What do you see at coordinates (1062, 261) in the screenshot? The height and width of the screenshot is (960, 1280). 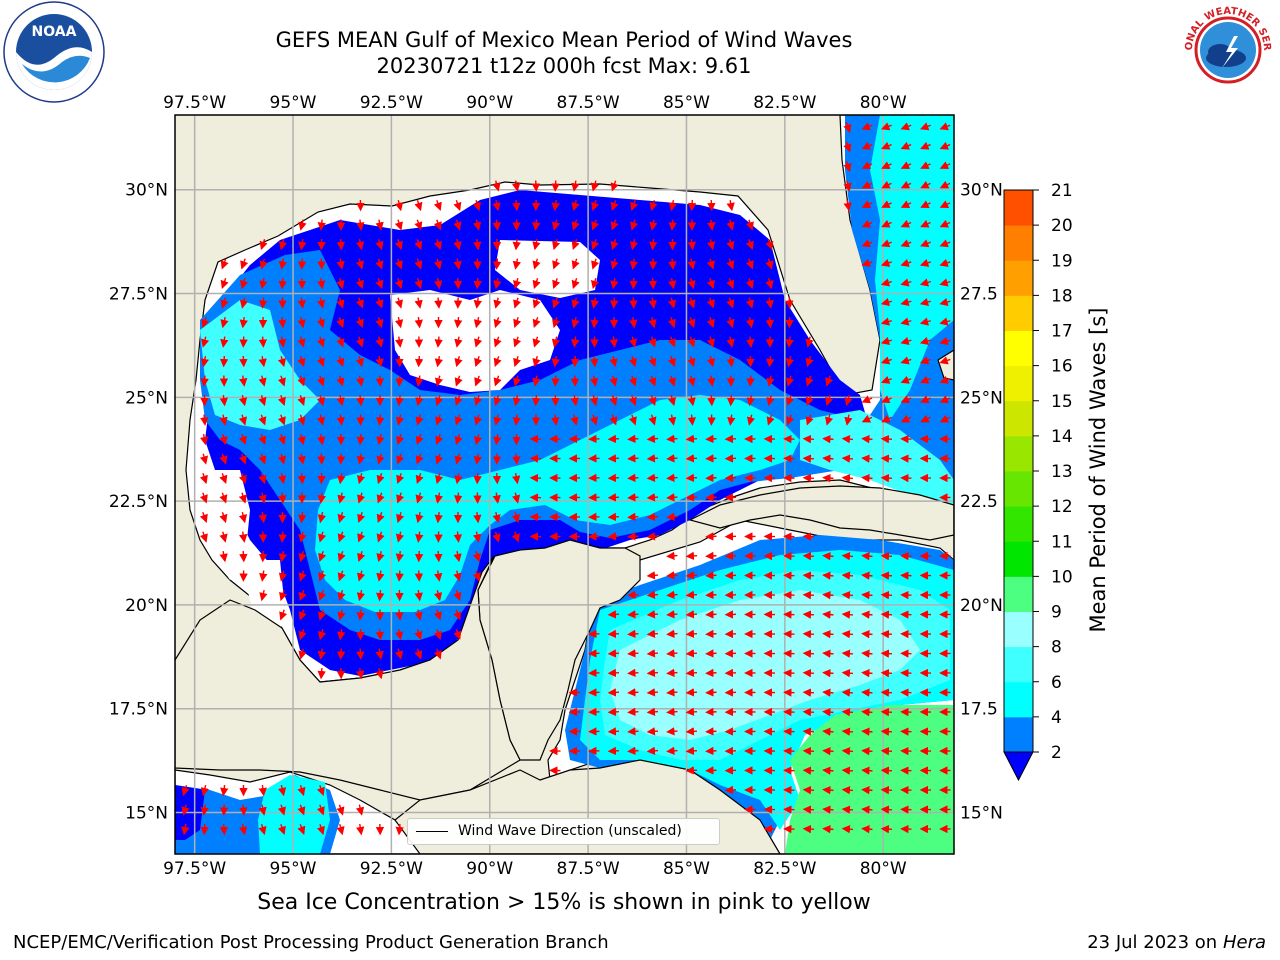 I see `colorbar-tick-label: 19` at bounding box center [1062, 261].